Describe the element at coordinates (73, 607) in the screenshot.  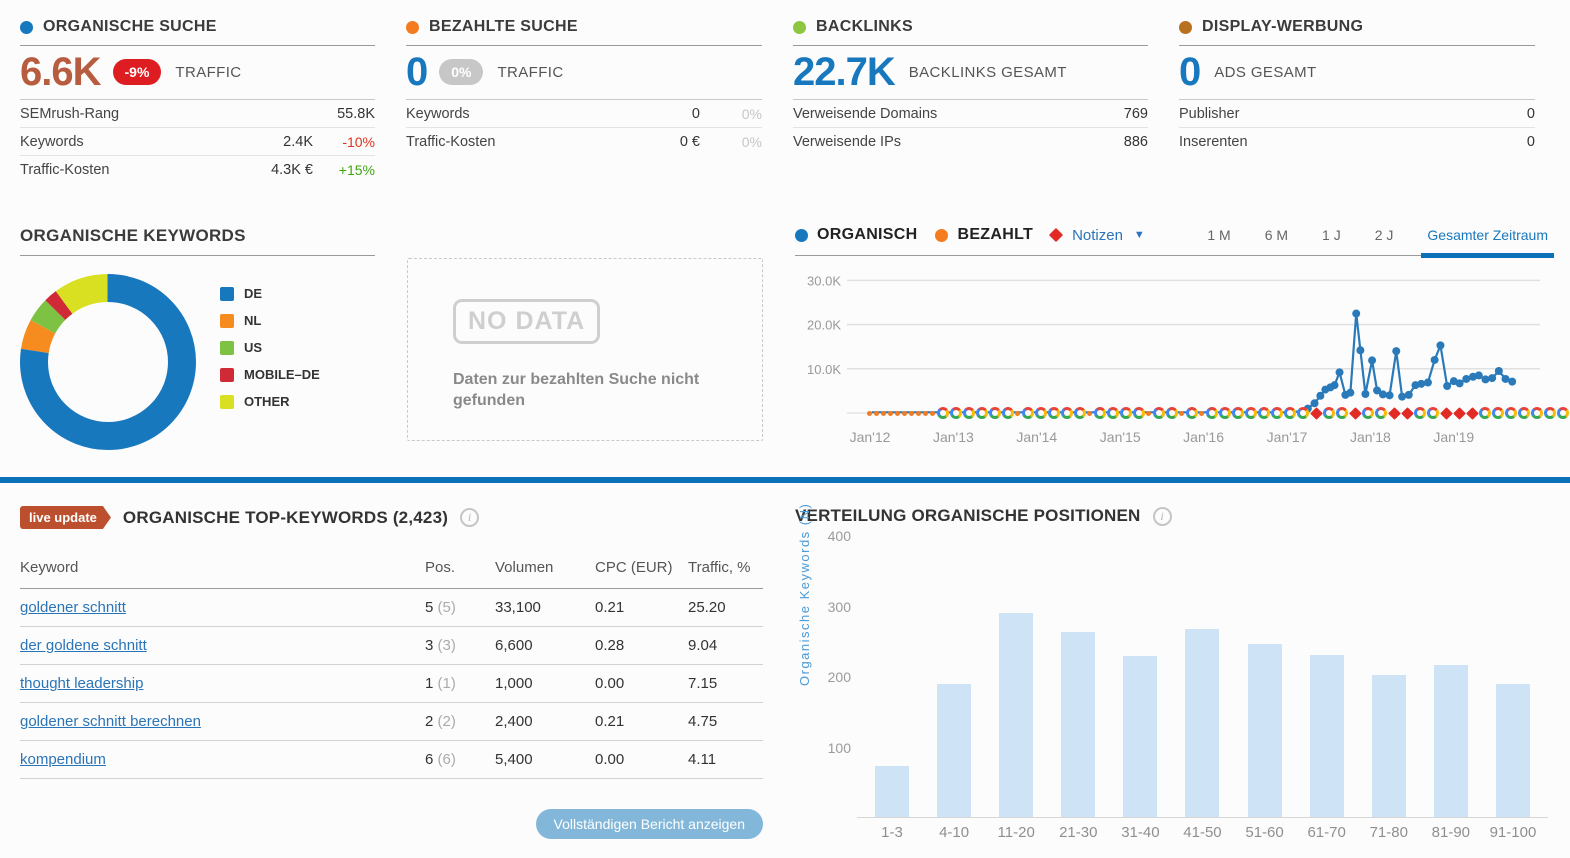
I see `keyword-link: goldener schnitt` at that location.